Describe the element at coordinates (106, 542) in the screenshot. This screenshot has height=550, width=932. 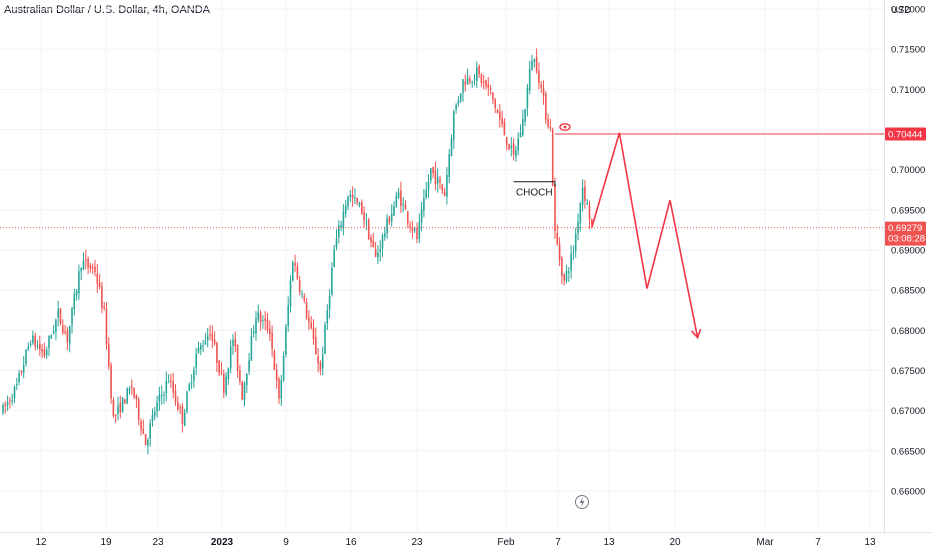
I see `time-tick-label: 19` at that location.